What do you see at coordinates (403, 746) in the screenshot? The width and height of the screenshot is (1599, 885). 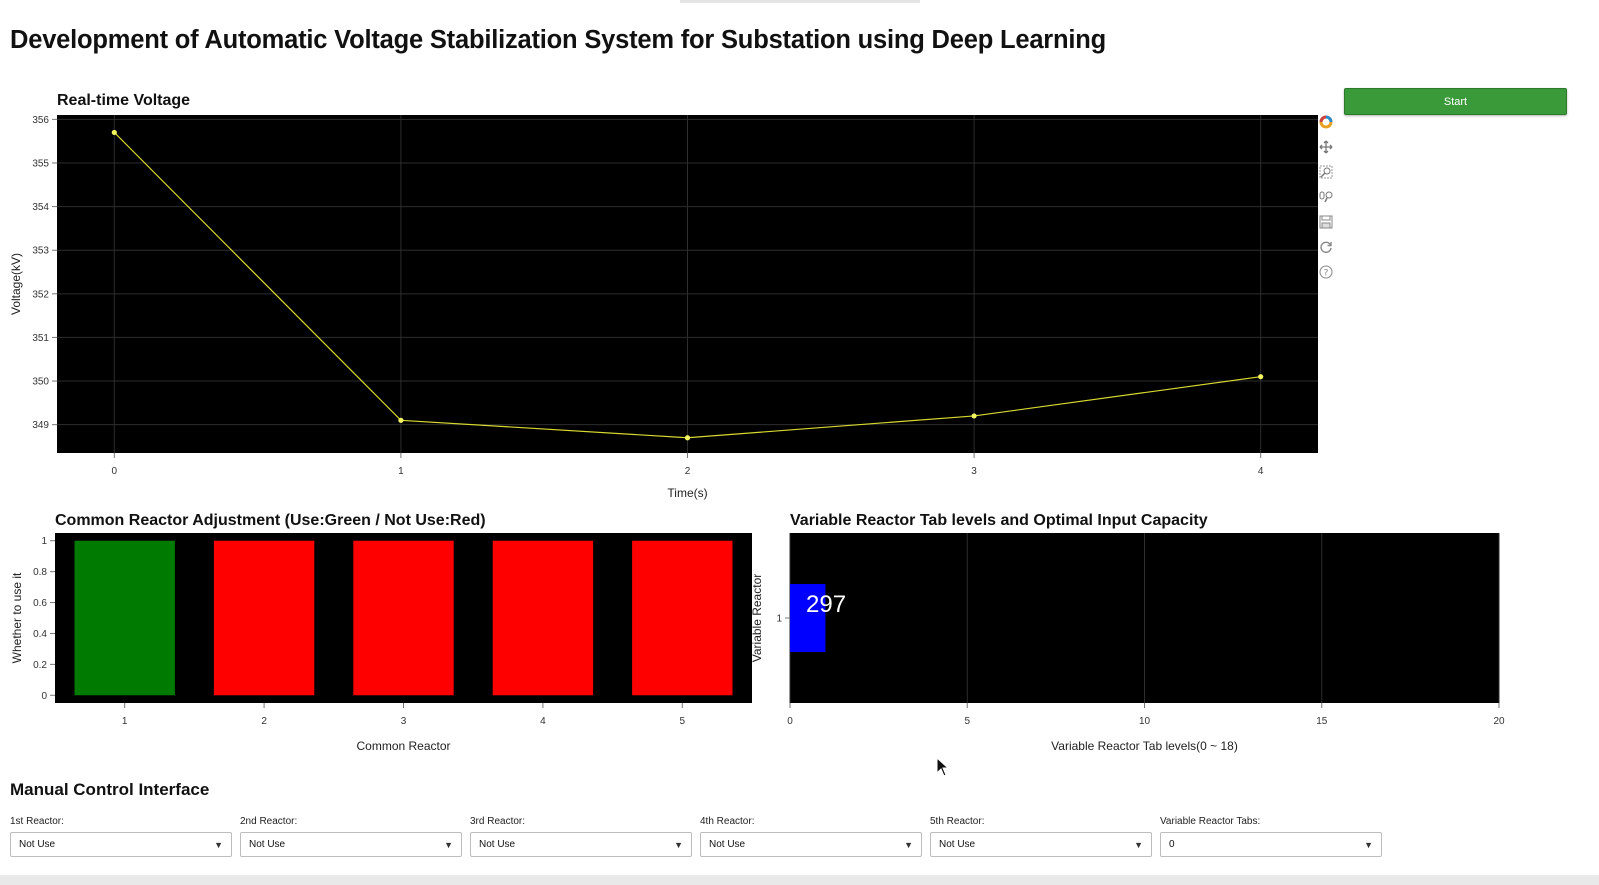 I see `x-axis-label: Common Reactor` at bounding box center [403, 746].